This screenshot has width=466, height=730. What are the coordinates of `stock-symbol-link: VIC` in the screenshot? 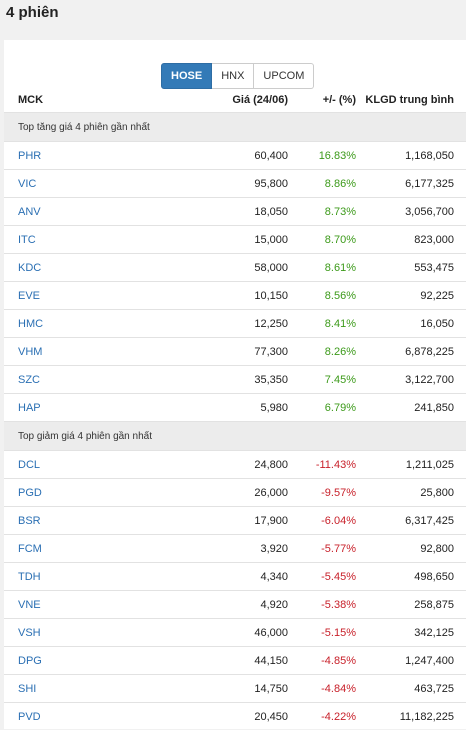 It's located at (76, 184).